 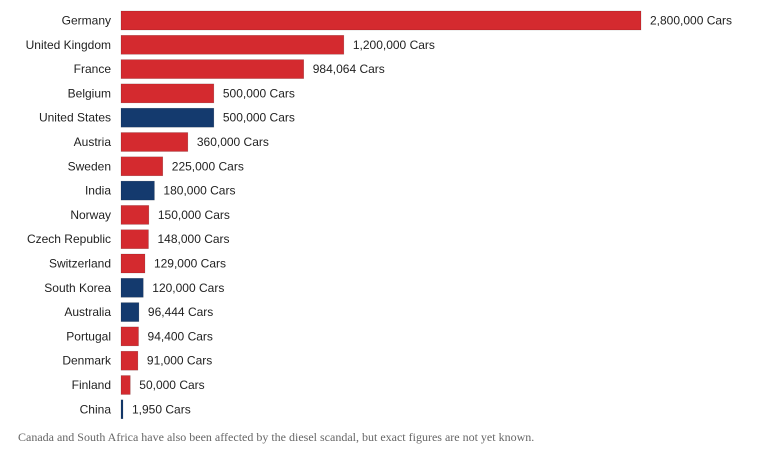 I want to click on value-label: 225,000 Cars, so click(x=208, y=166).